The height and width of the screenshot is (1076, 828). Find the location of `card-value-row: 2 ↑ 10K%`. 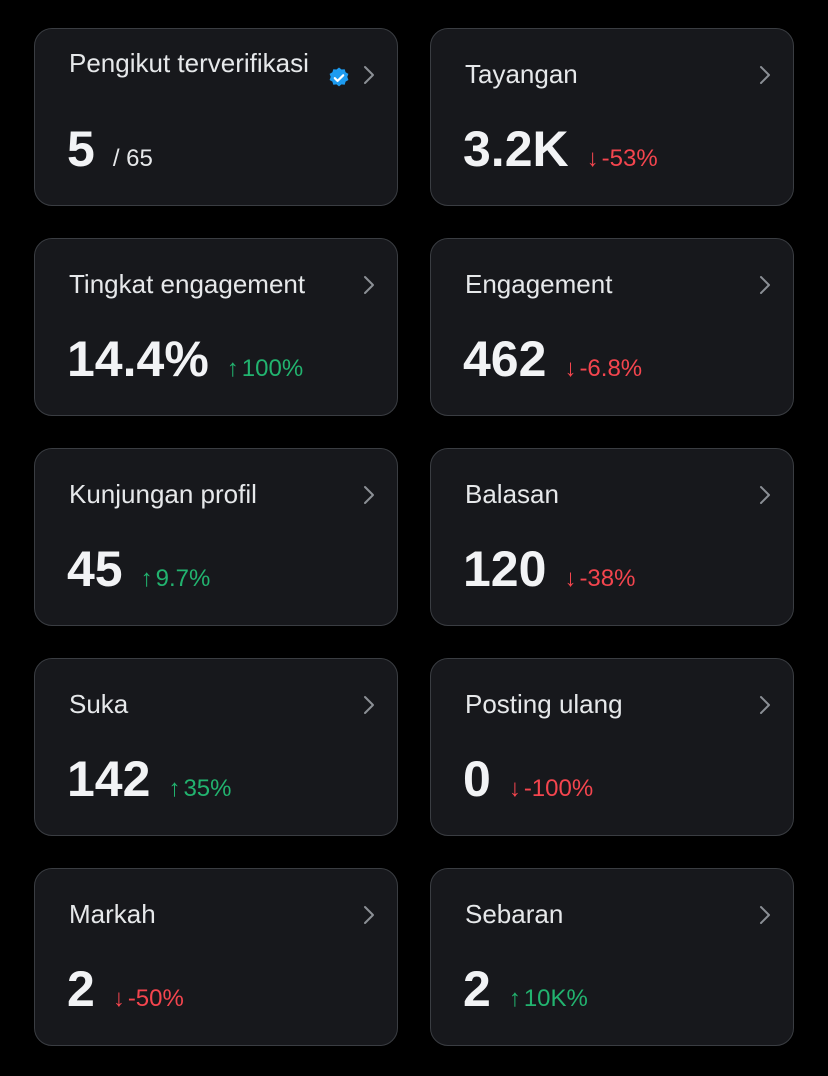

card-value-row: 2 ↑ 10K% is located at coordinates (525, 989).